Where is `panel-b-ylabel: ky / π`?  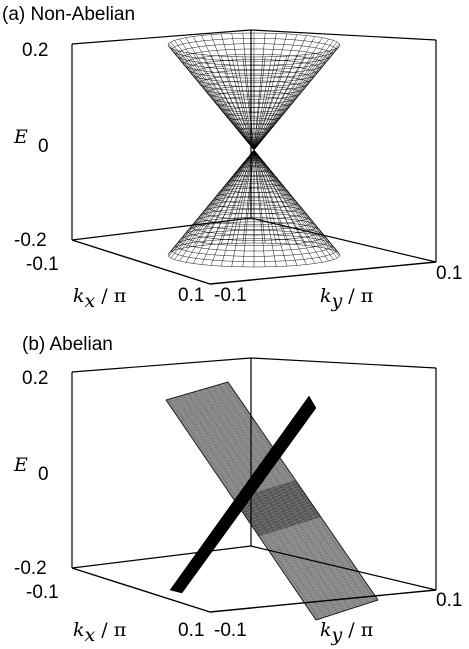
panel-b-ylabel: ky / π is located at coordinates (346, 632).